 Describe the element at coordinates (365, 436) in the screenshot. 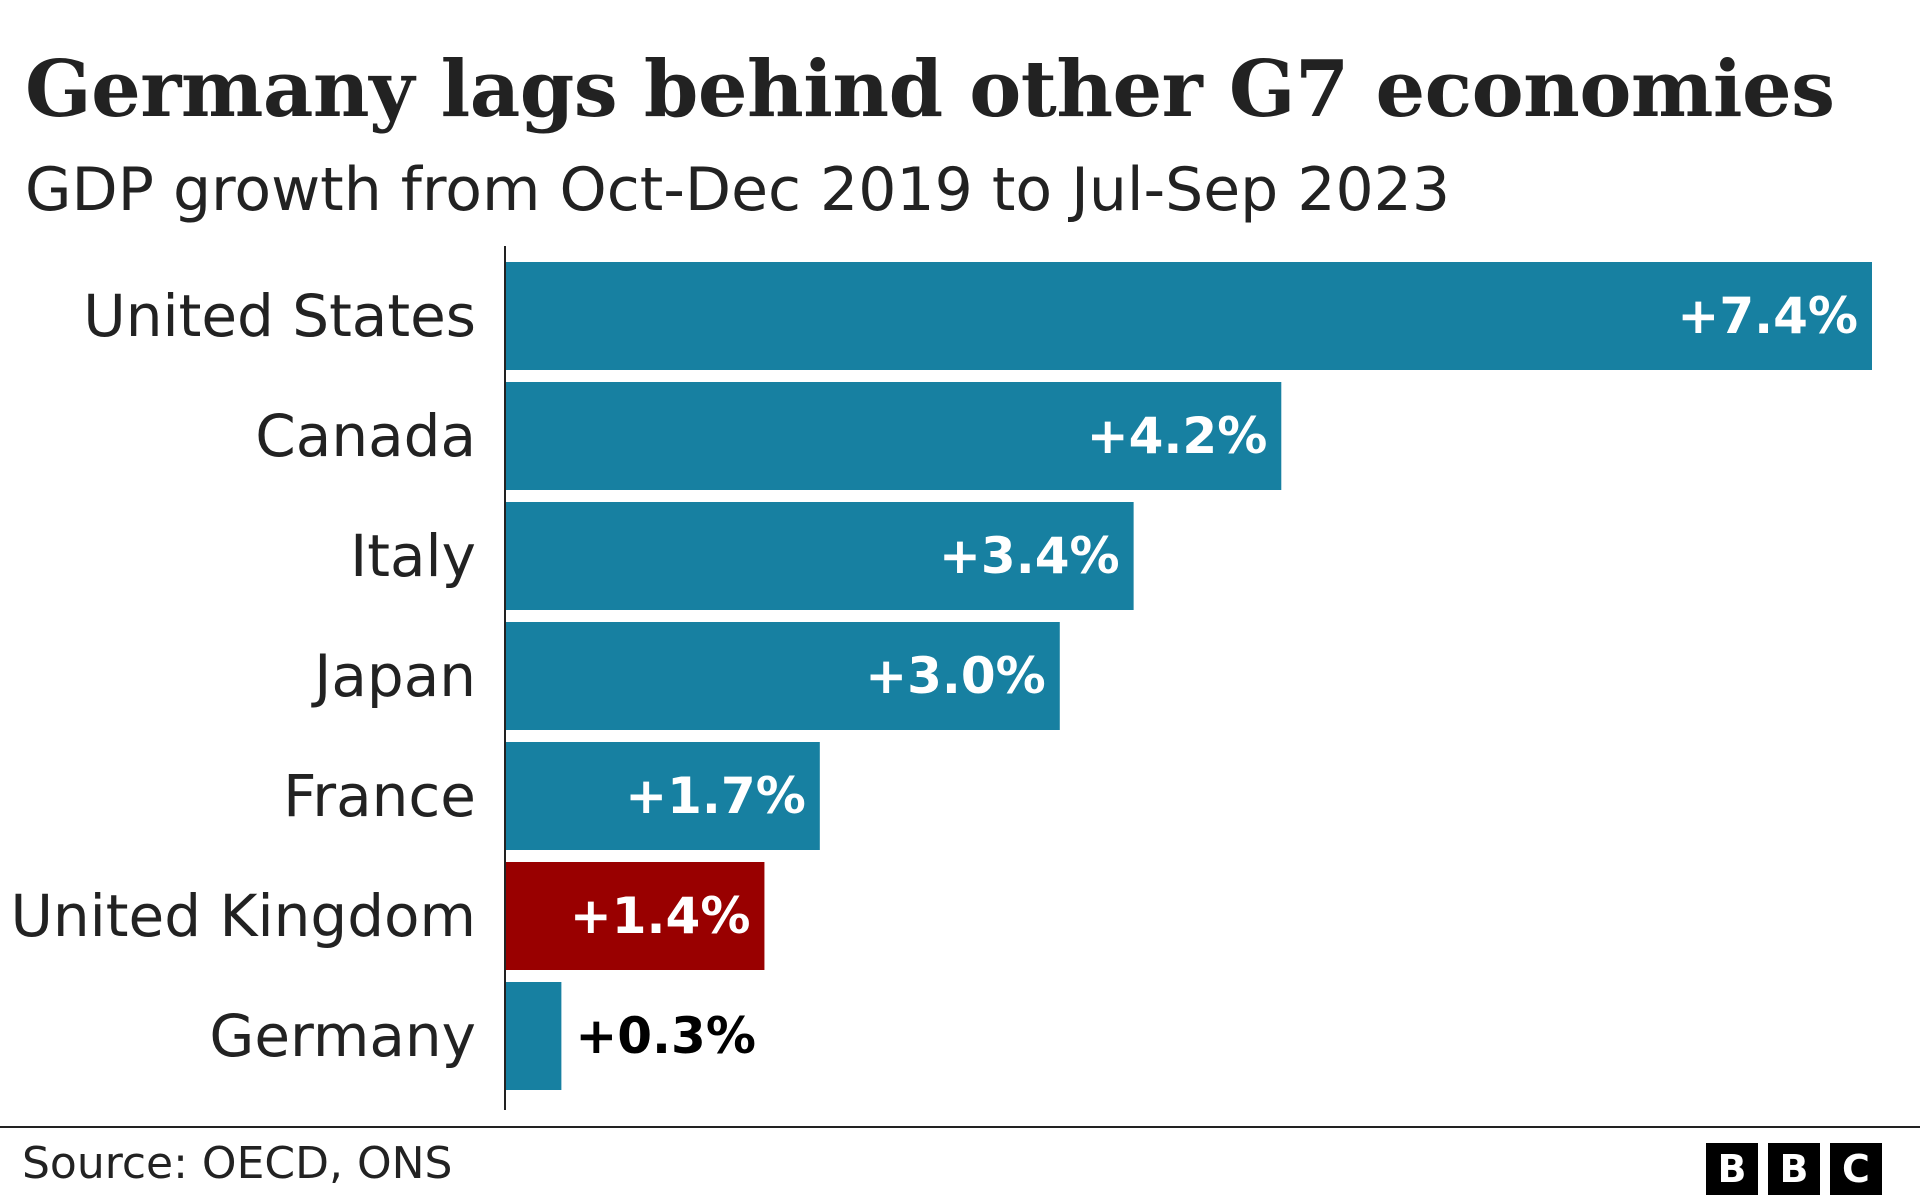

I see `category-label-canada: Canada` at that location.